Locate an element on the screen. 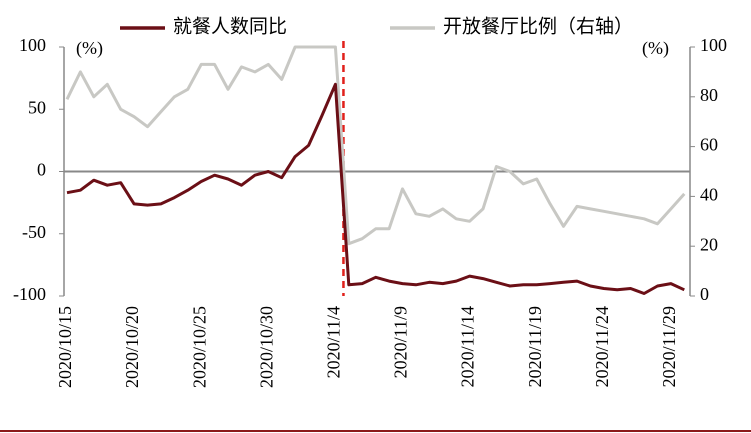 The height and width of the screenshot is (433, 751). y-axis-label: (%) is located at coordinates (89, 48).